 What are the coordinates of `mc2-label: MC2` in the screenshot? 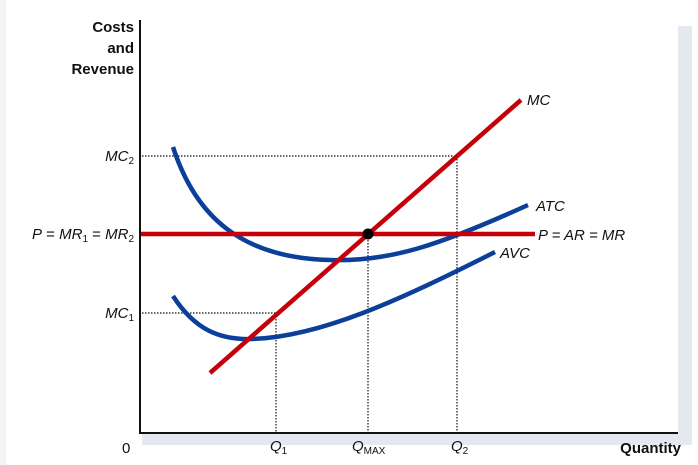 It's located at (119, 157).